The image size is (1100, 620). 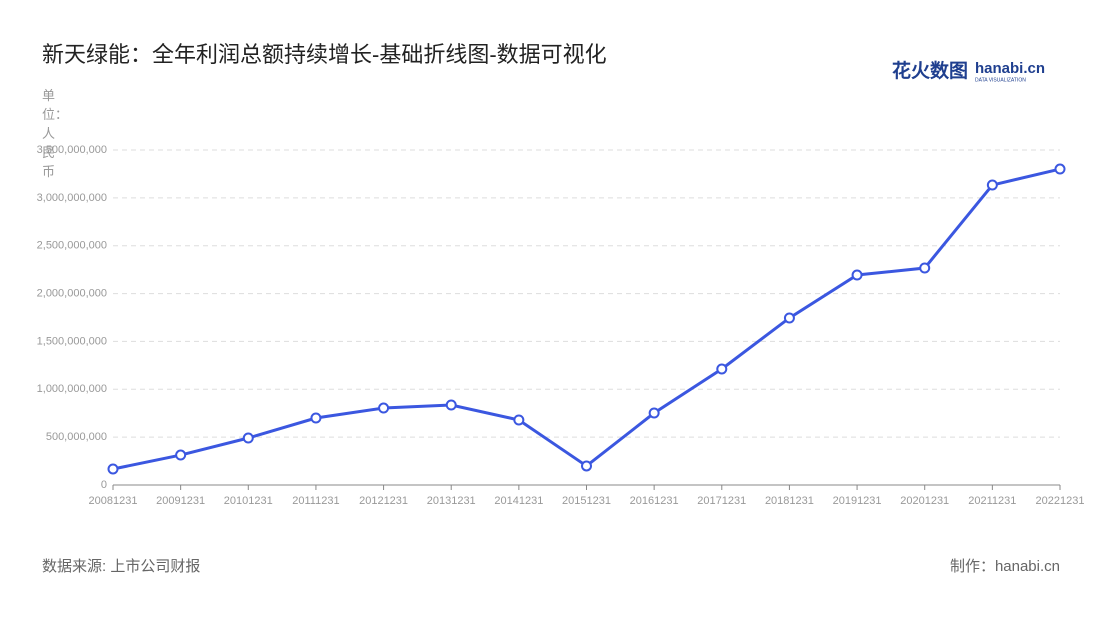 What do you see at coordinates (55, 133) in the screenshot?
I see `y-axis-label: 单位：人民币` at bounding box center [55, 133].